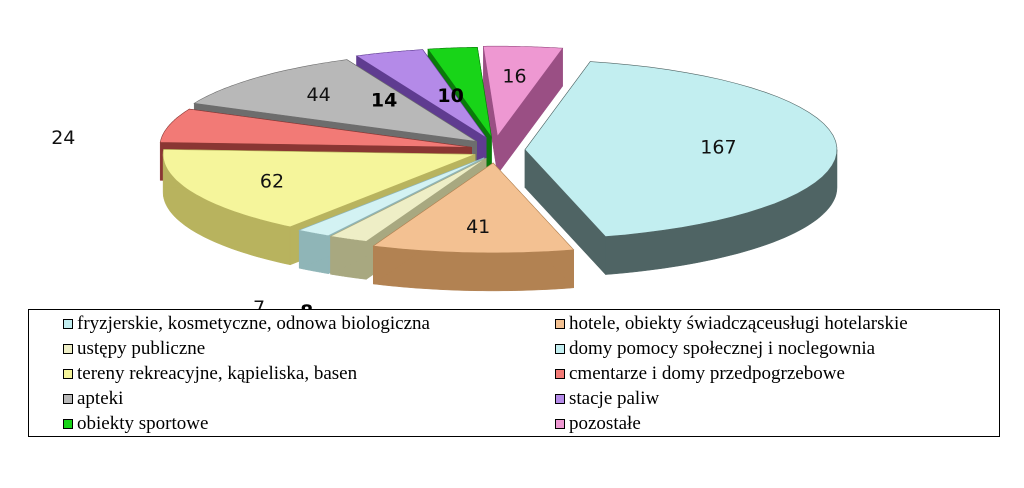  I want to click on legend-label: obiekty sportowe, so click(143, 423).